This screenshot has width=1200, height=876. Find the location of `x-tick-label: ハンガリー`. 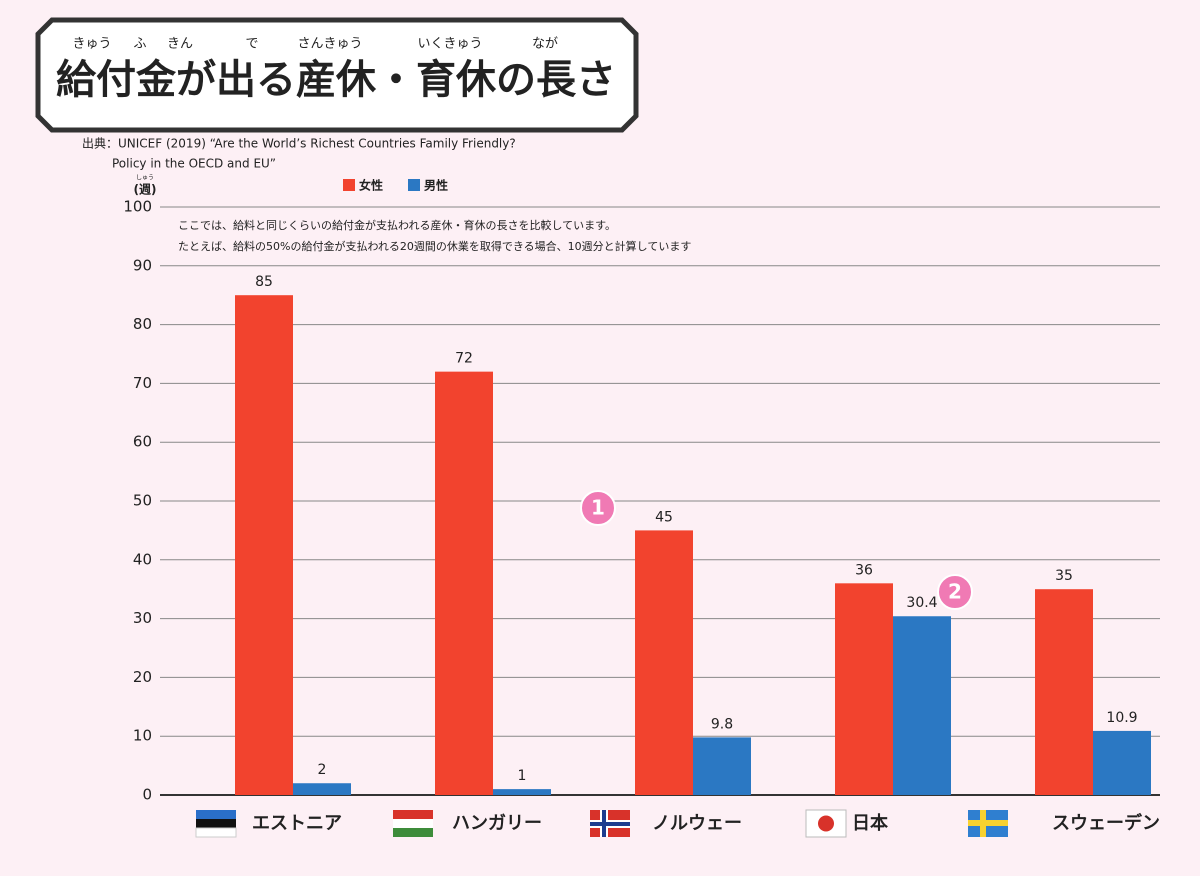

x-tick-label: ハンガリー is located at coordinates (497, 823).